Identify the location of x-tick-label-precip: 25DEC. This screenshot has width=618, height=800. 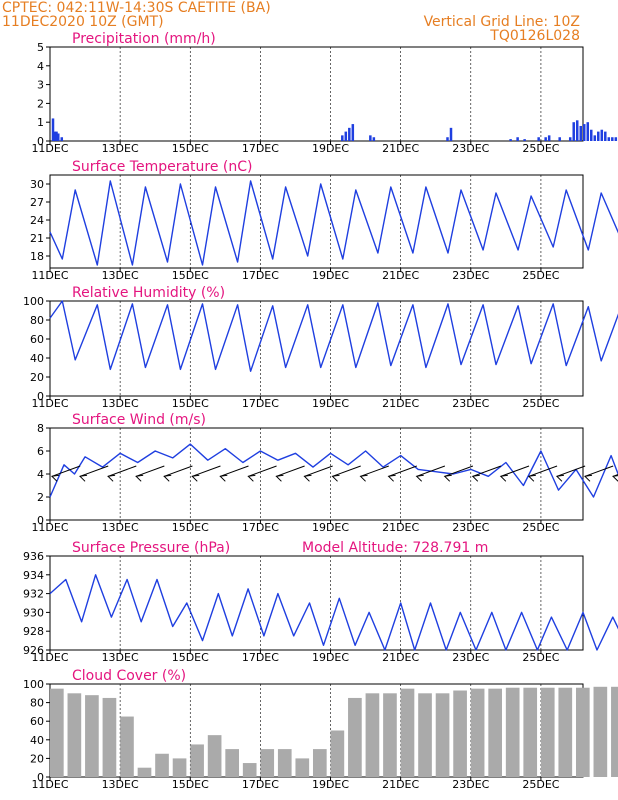
(540, 148).